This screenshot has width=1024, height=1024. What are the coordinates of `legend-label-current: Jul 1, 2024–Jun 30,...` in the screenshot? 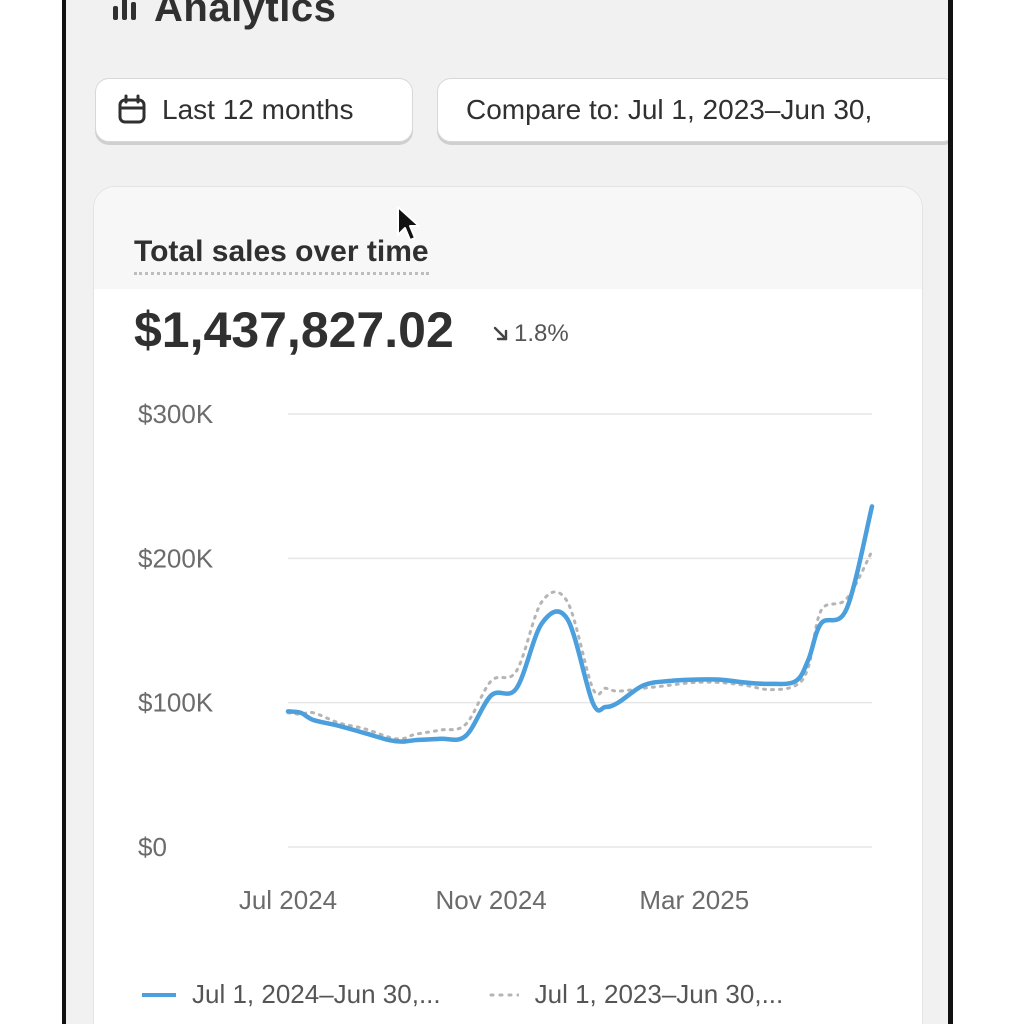 It's located at (316, 994).